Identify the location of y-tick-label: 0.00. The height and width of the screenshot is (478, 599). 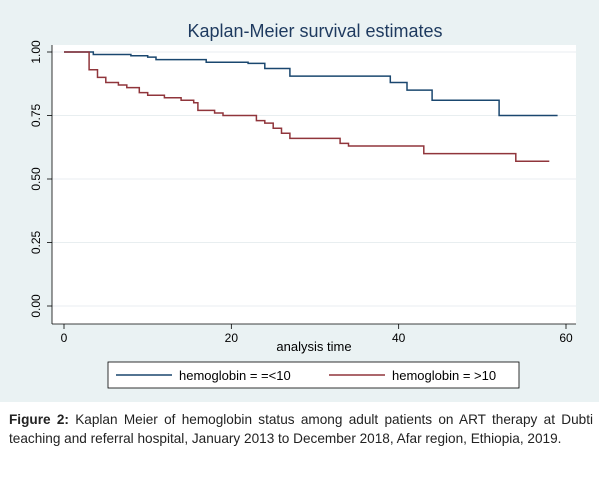
(36, 306).